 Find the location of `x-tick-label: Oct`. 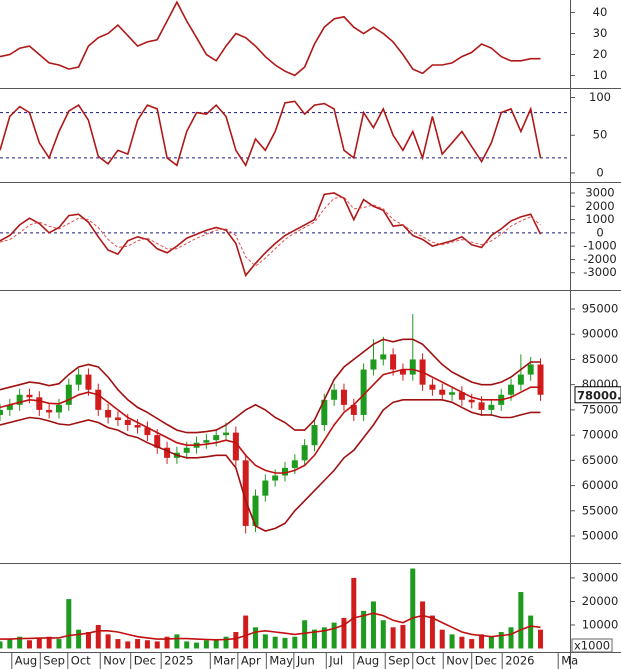

x-tick-label: Oct is located at coordinates (81, 661).